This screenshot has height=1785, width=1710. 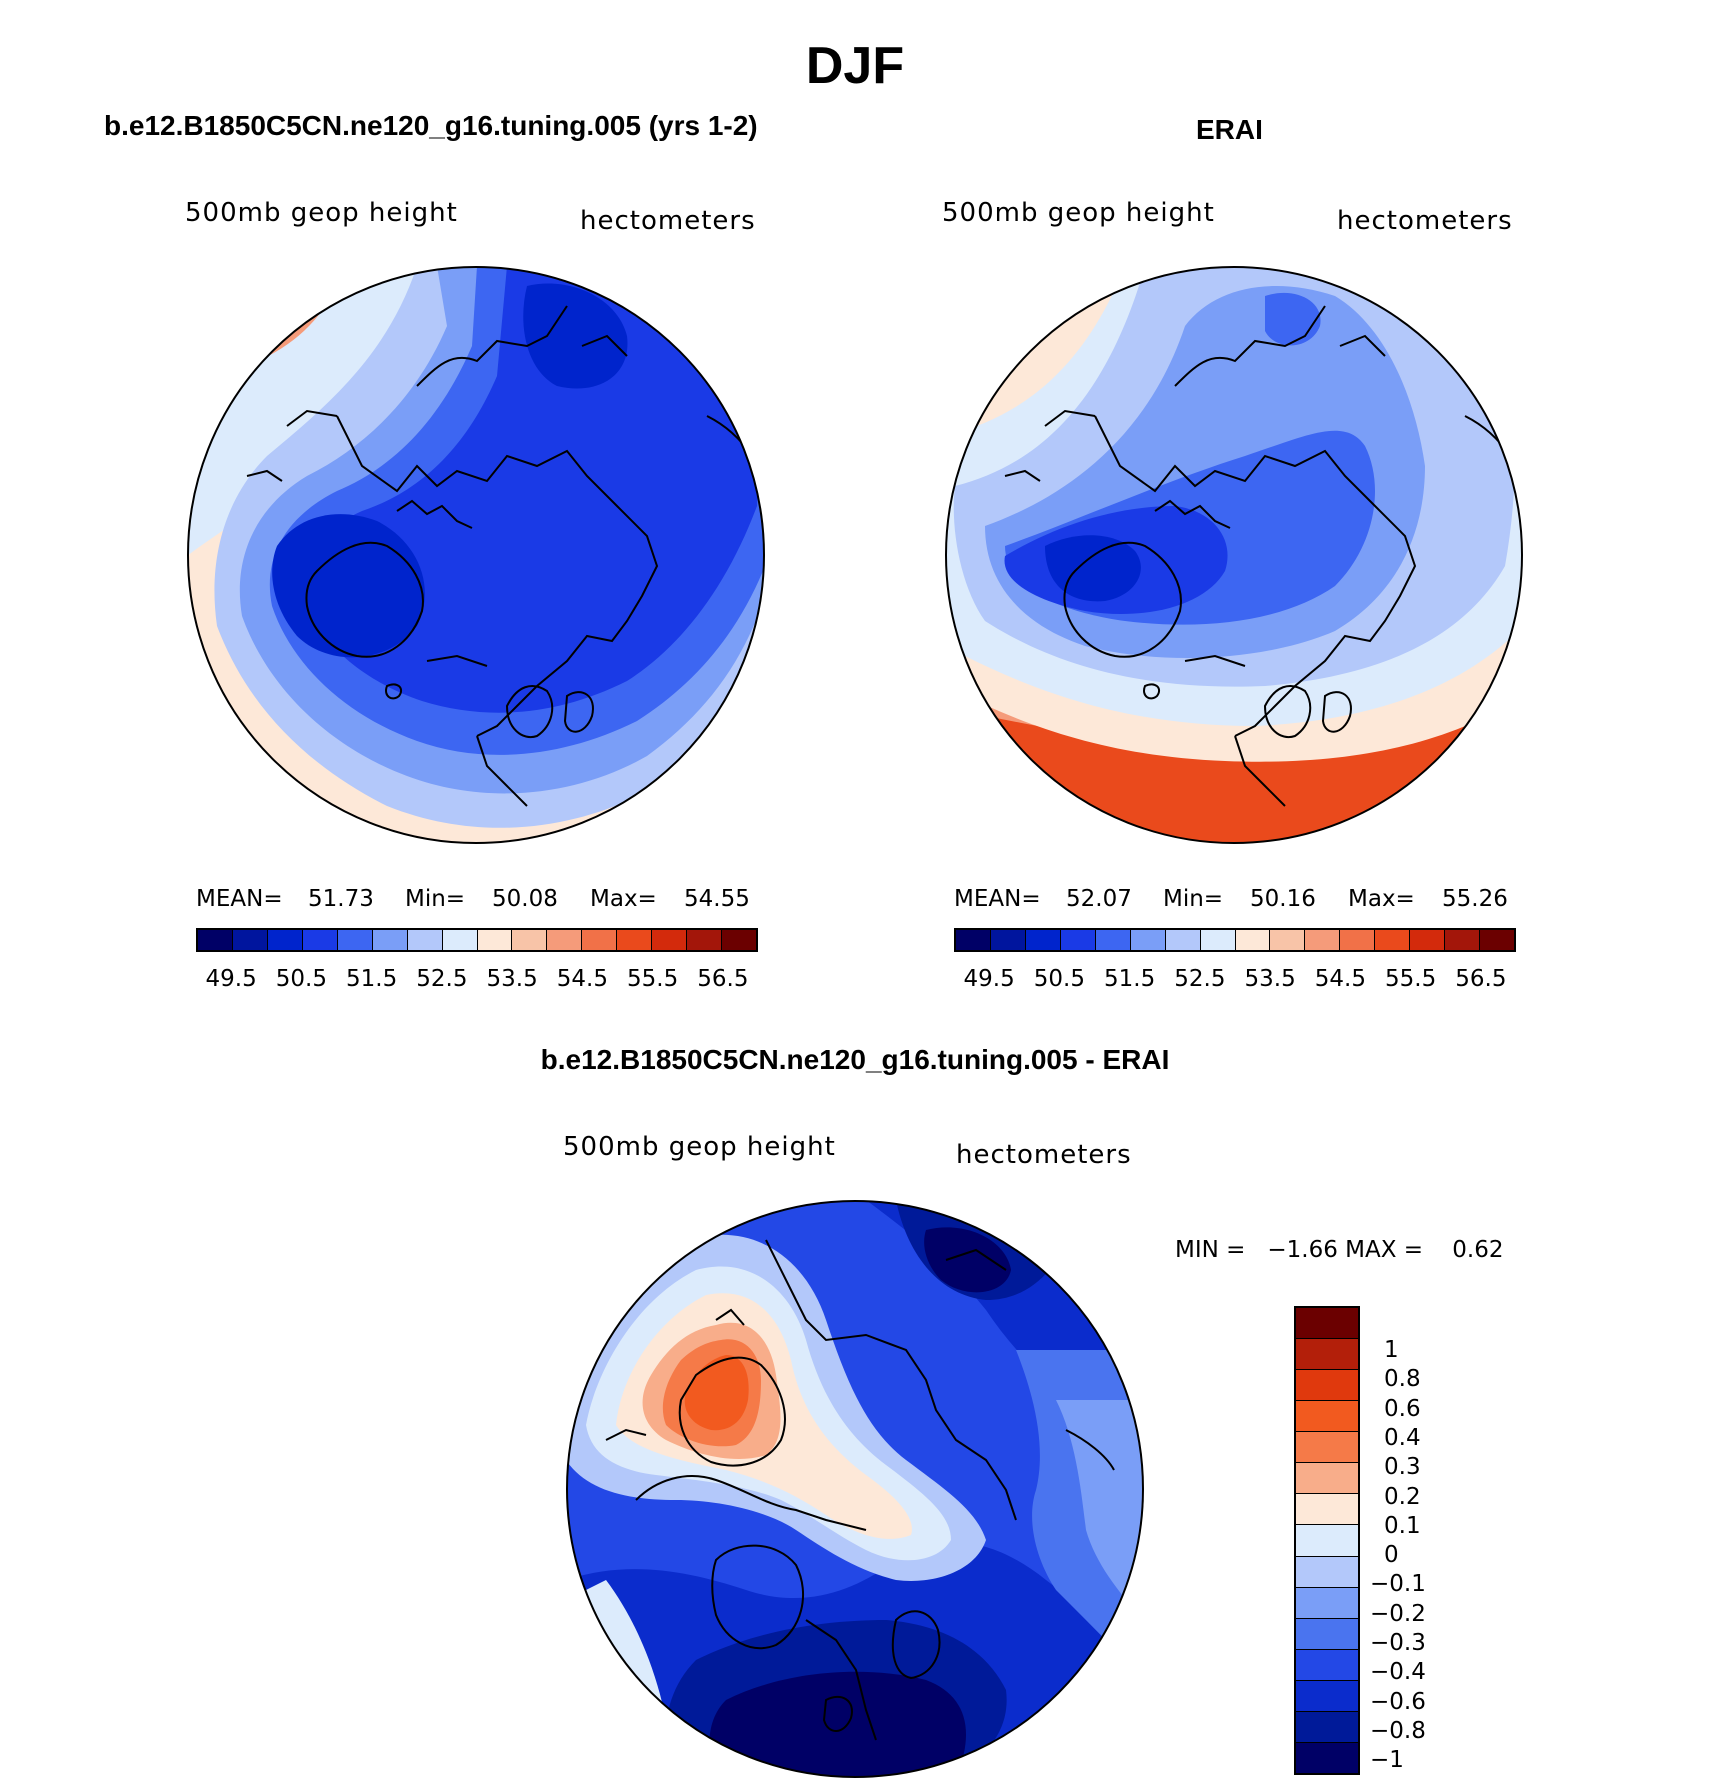 I want to click on obs-colorbar-tick-label: 53.5, so click(x=1270, y=979).